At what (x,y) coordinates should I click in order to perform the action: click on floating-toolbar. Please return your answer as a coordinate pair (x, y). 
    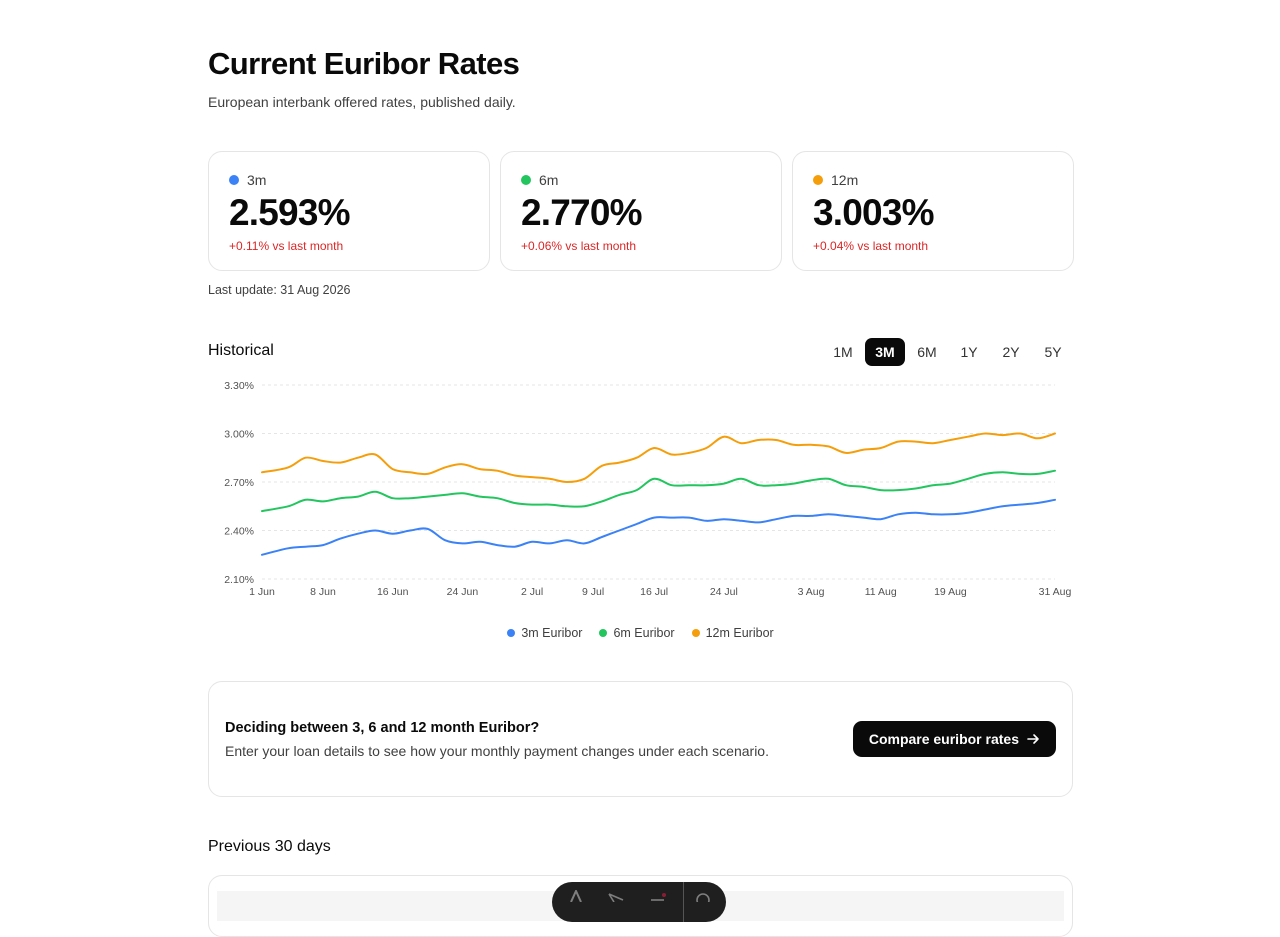
    Looking at the image, I should click on (639, 902).